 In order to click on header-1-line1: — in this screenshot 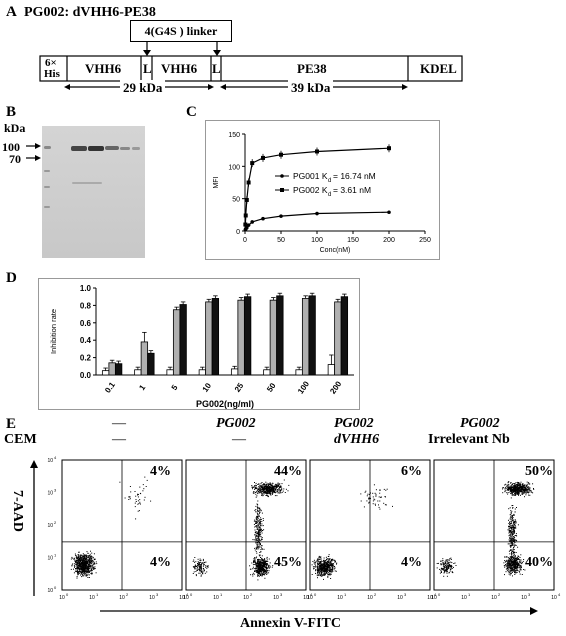, I will do `click(119, 423)`.